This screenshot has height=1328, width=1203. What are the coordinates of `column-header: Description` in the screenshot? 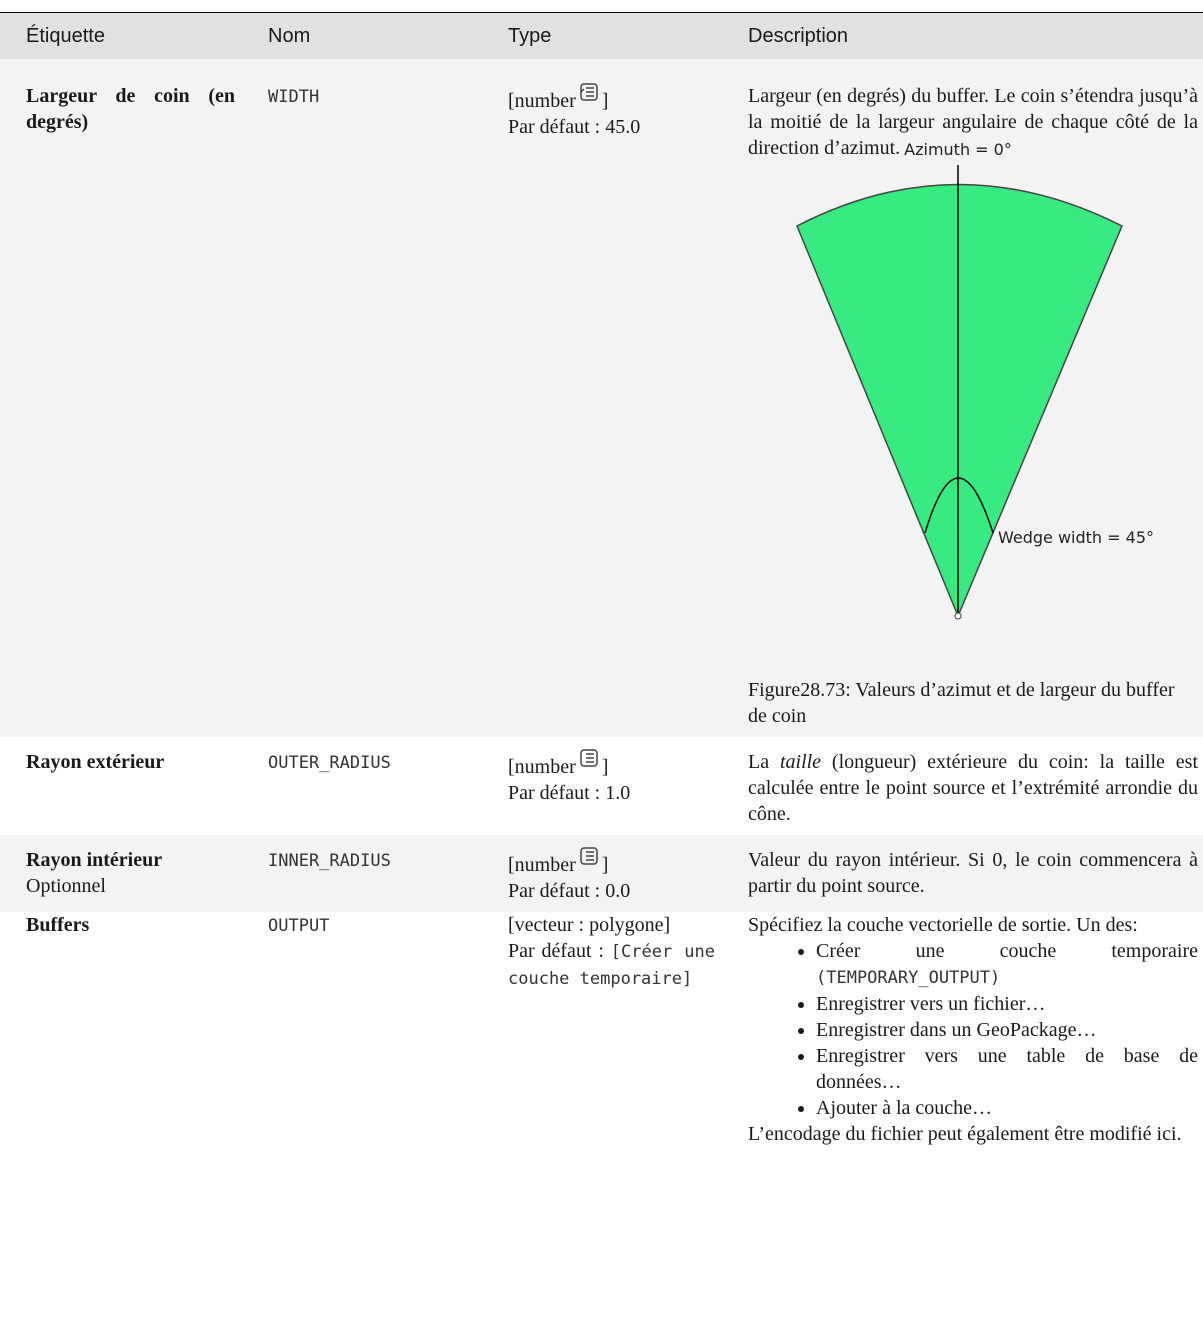 It's located at (961, 35).